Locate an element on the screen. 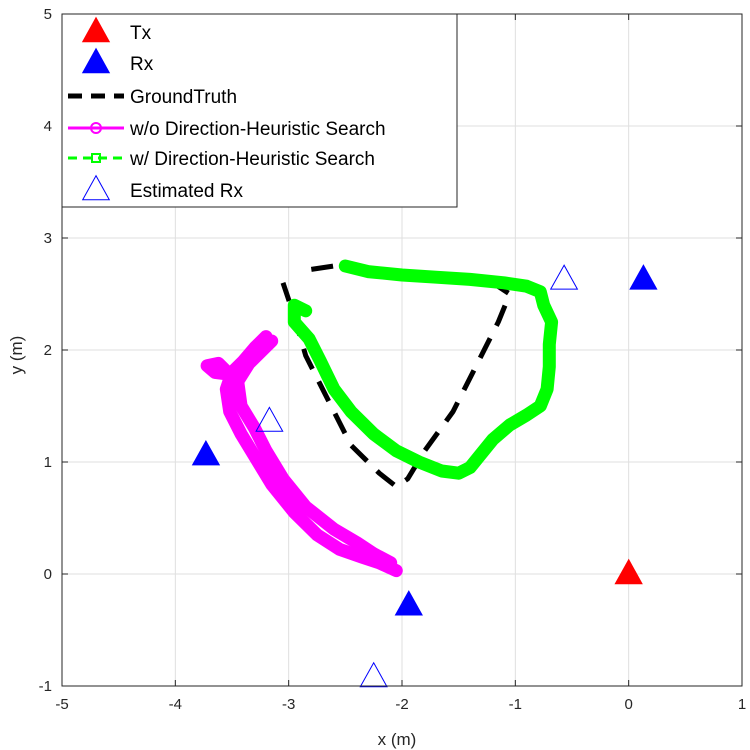 The height and width of the screenshot is (750, 750). y-tick-label: 4 is located at coordinates (48, 126).